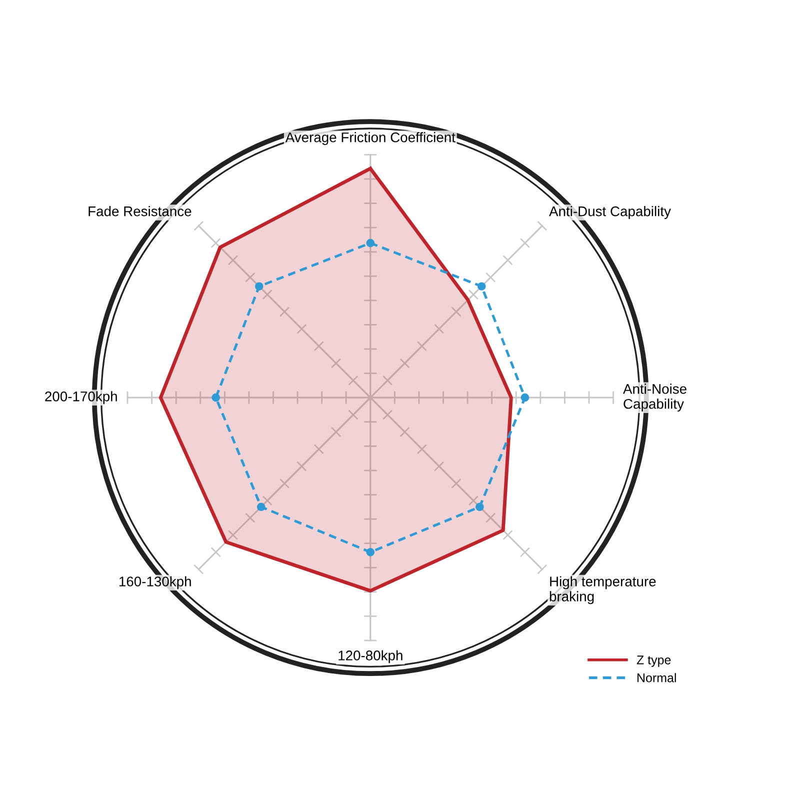 The width and height of the screenshot is (800, 800). Describe the element at coordinates (656, 677) in the screenshot. I see `legend-label: Normal` at that location.